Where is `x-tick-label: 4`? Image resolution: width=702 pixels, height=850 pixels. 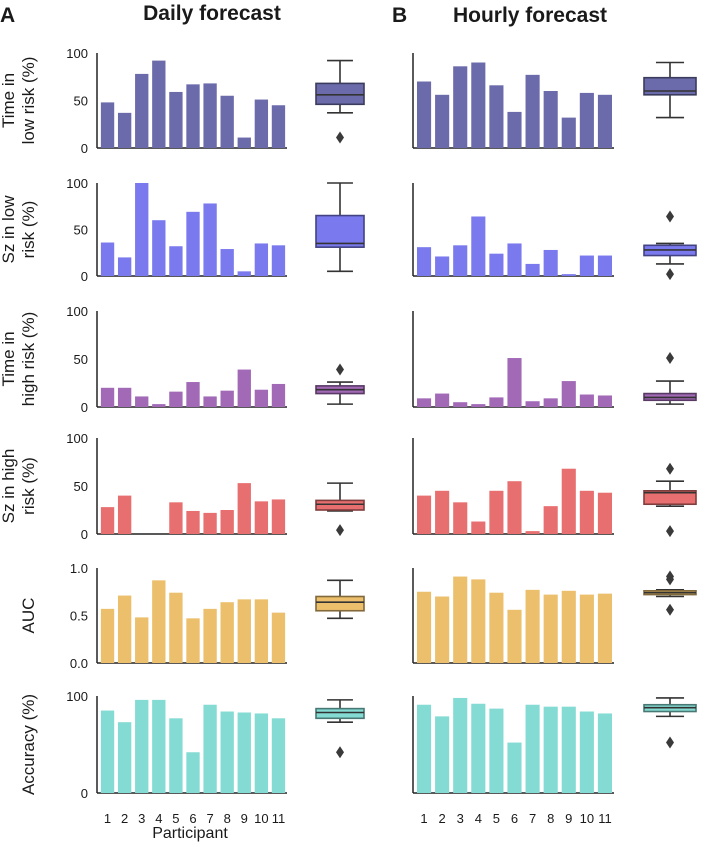 x-tick-label: 4 is located at coordinates (158, 818).